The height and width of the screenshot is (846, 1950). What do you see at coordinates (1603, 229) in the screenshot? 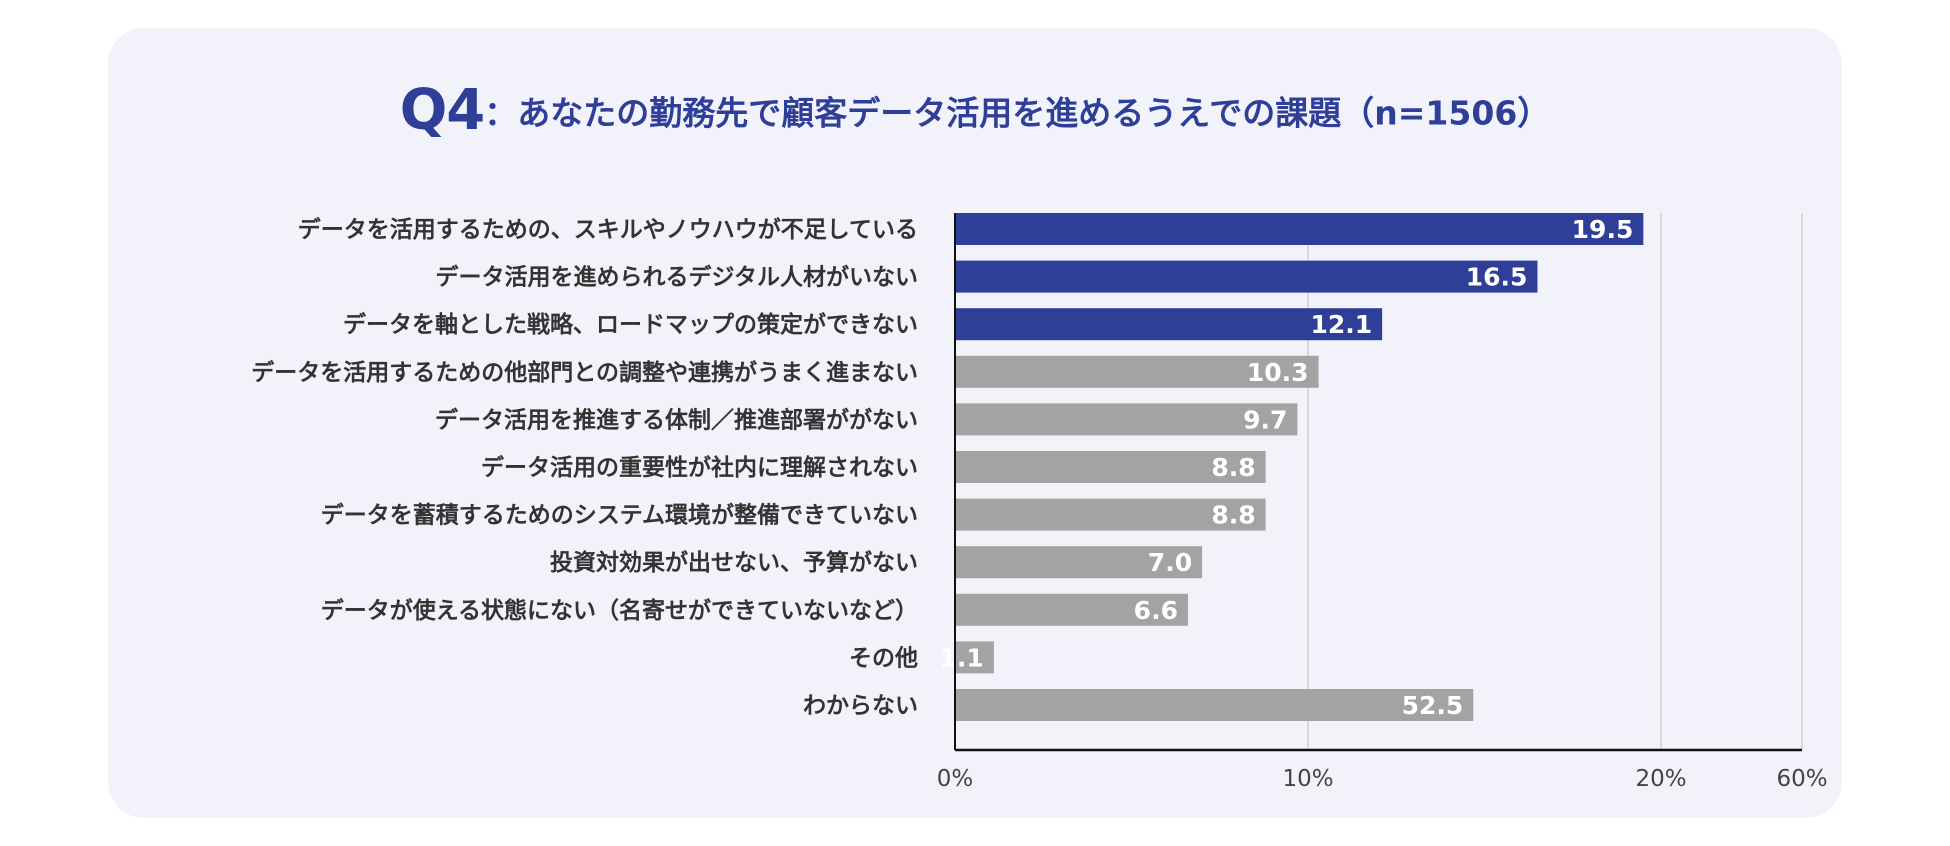
I see `value-label: 19.5` at bounding box center [1603, 229].